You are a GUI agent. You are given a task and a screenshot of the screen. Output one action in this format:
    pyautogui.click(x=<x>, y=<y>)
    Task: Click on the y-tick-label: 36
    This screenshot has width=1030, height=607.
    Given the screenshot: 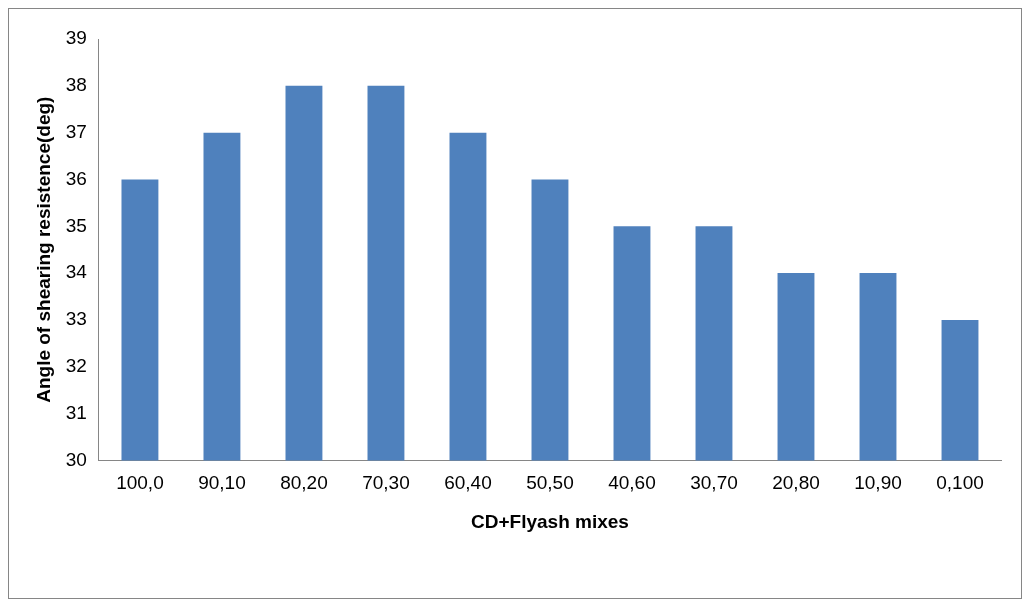 What is the action you would take?
    pyautogui.click(x=76, y=178)
    